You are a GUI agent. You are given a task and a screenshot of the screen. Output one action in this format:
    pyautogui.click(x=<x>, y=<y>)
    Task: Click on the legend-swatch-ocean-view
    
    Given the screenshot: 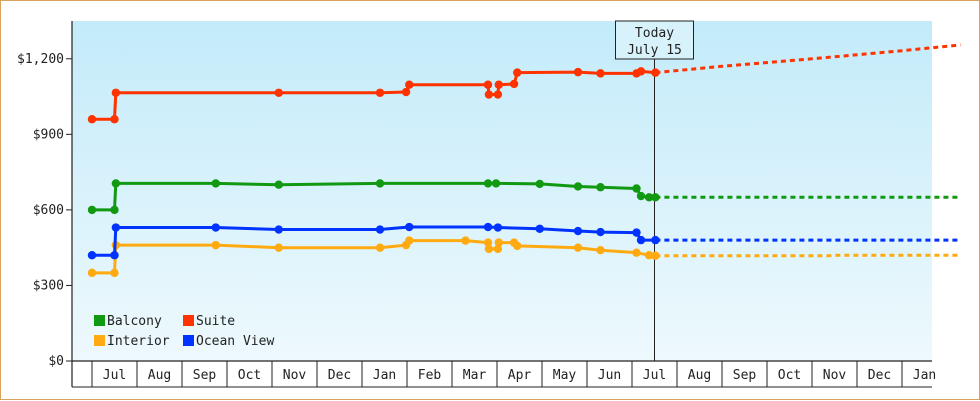 What is the action you would take?
    pyautogui.click(x=188, y=340)
    